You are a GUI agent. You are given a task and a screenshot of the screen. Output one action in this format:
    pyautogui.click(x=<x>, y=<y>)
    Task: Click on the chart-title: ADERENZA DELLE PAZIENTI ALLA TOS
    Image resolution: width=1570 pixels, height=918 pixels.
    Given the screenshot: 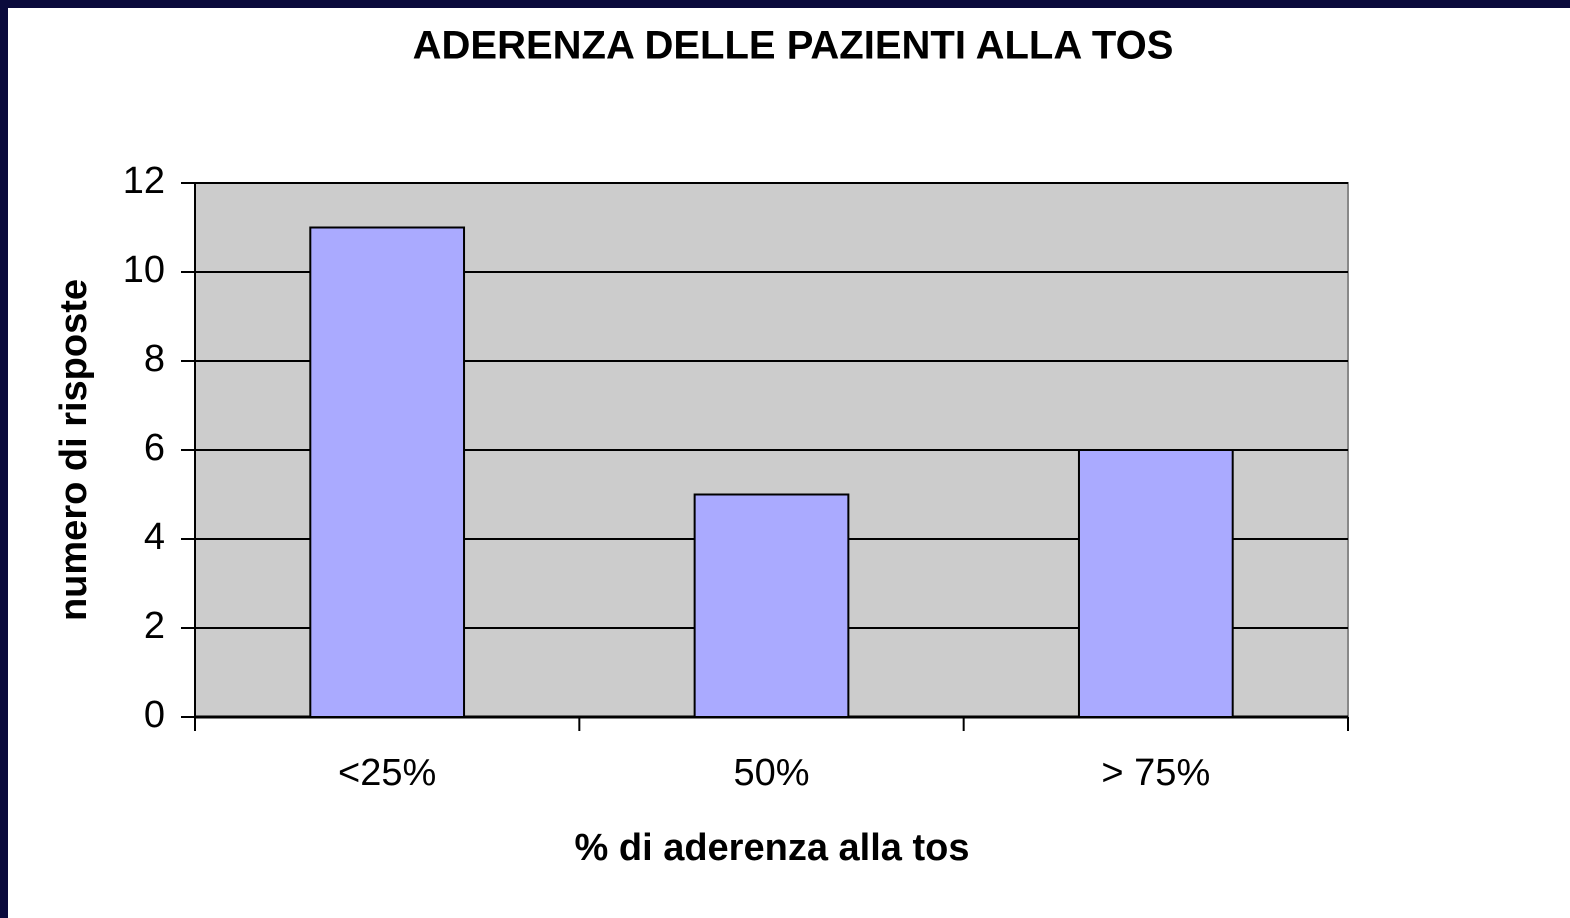 What is the action you would take?
    pyautogui.click(x=793, y=46)
    